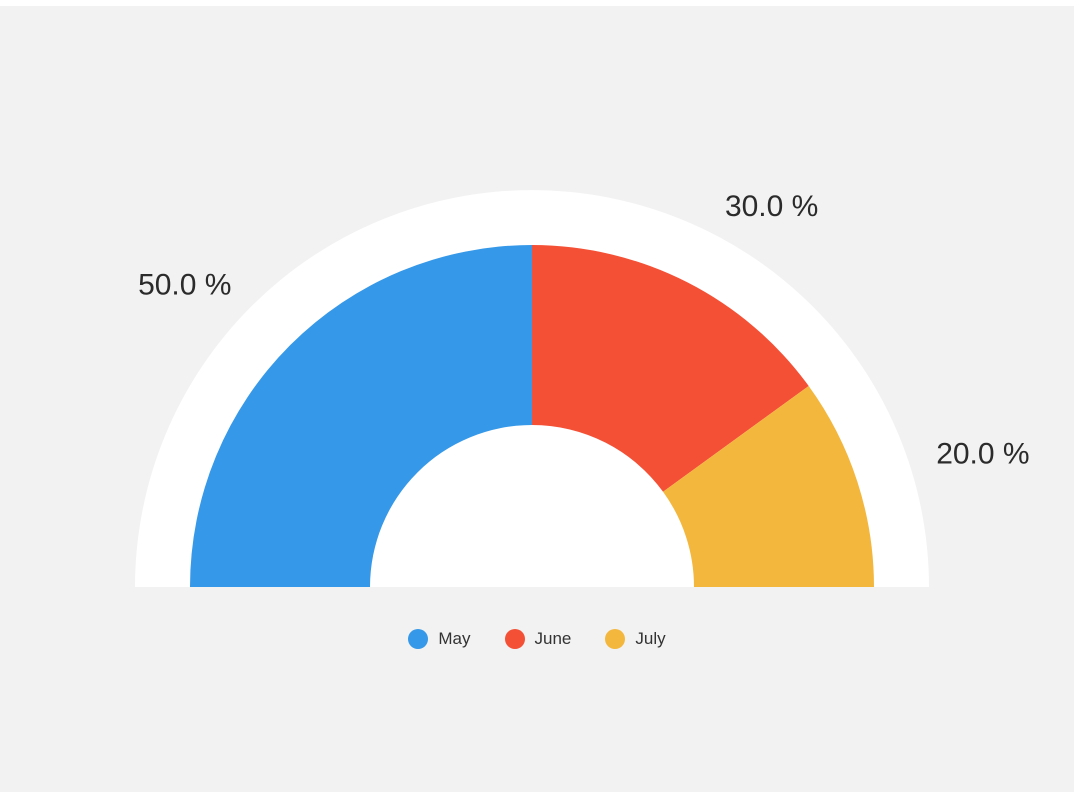  I want to click on legend-item-may: May, so click(439, 639).